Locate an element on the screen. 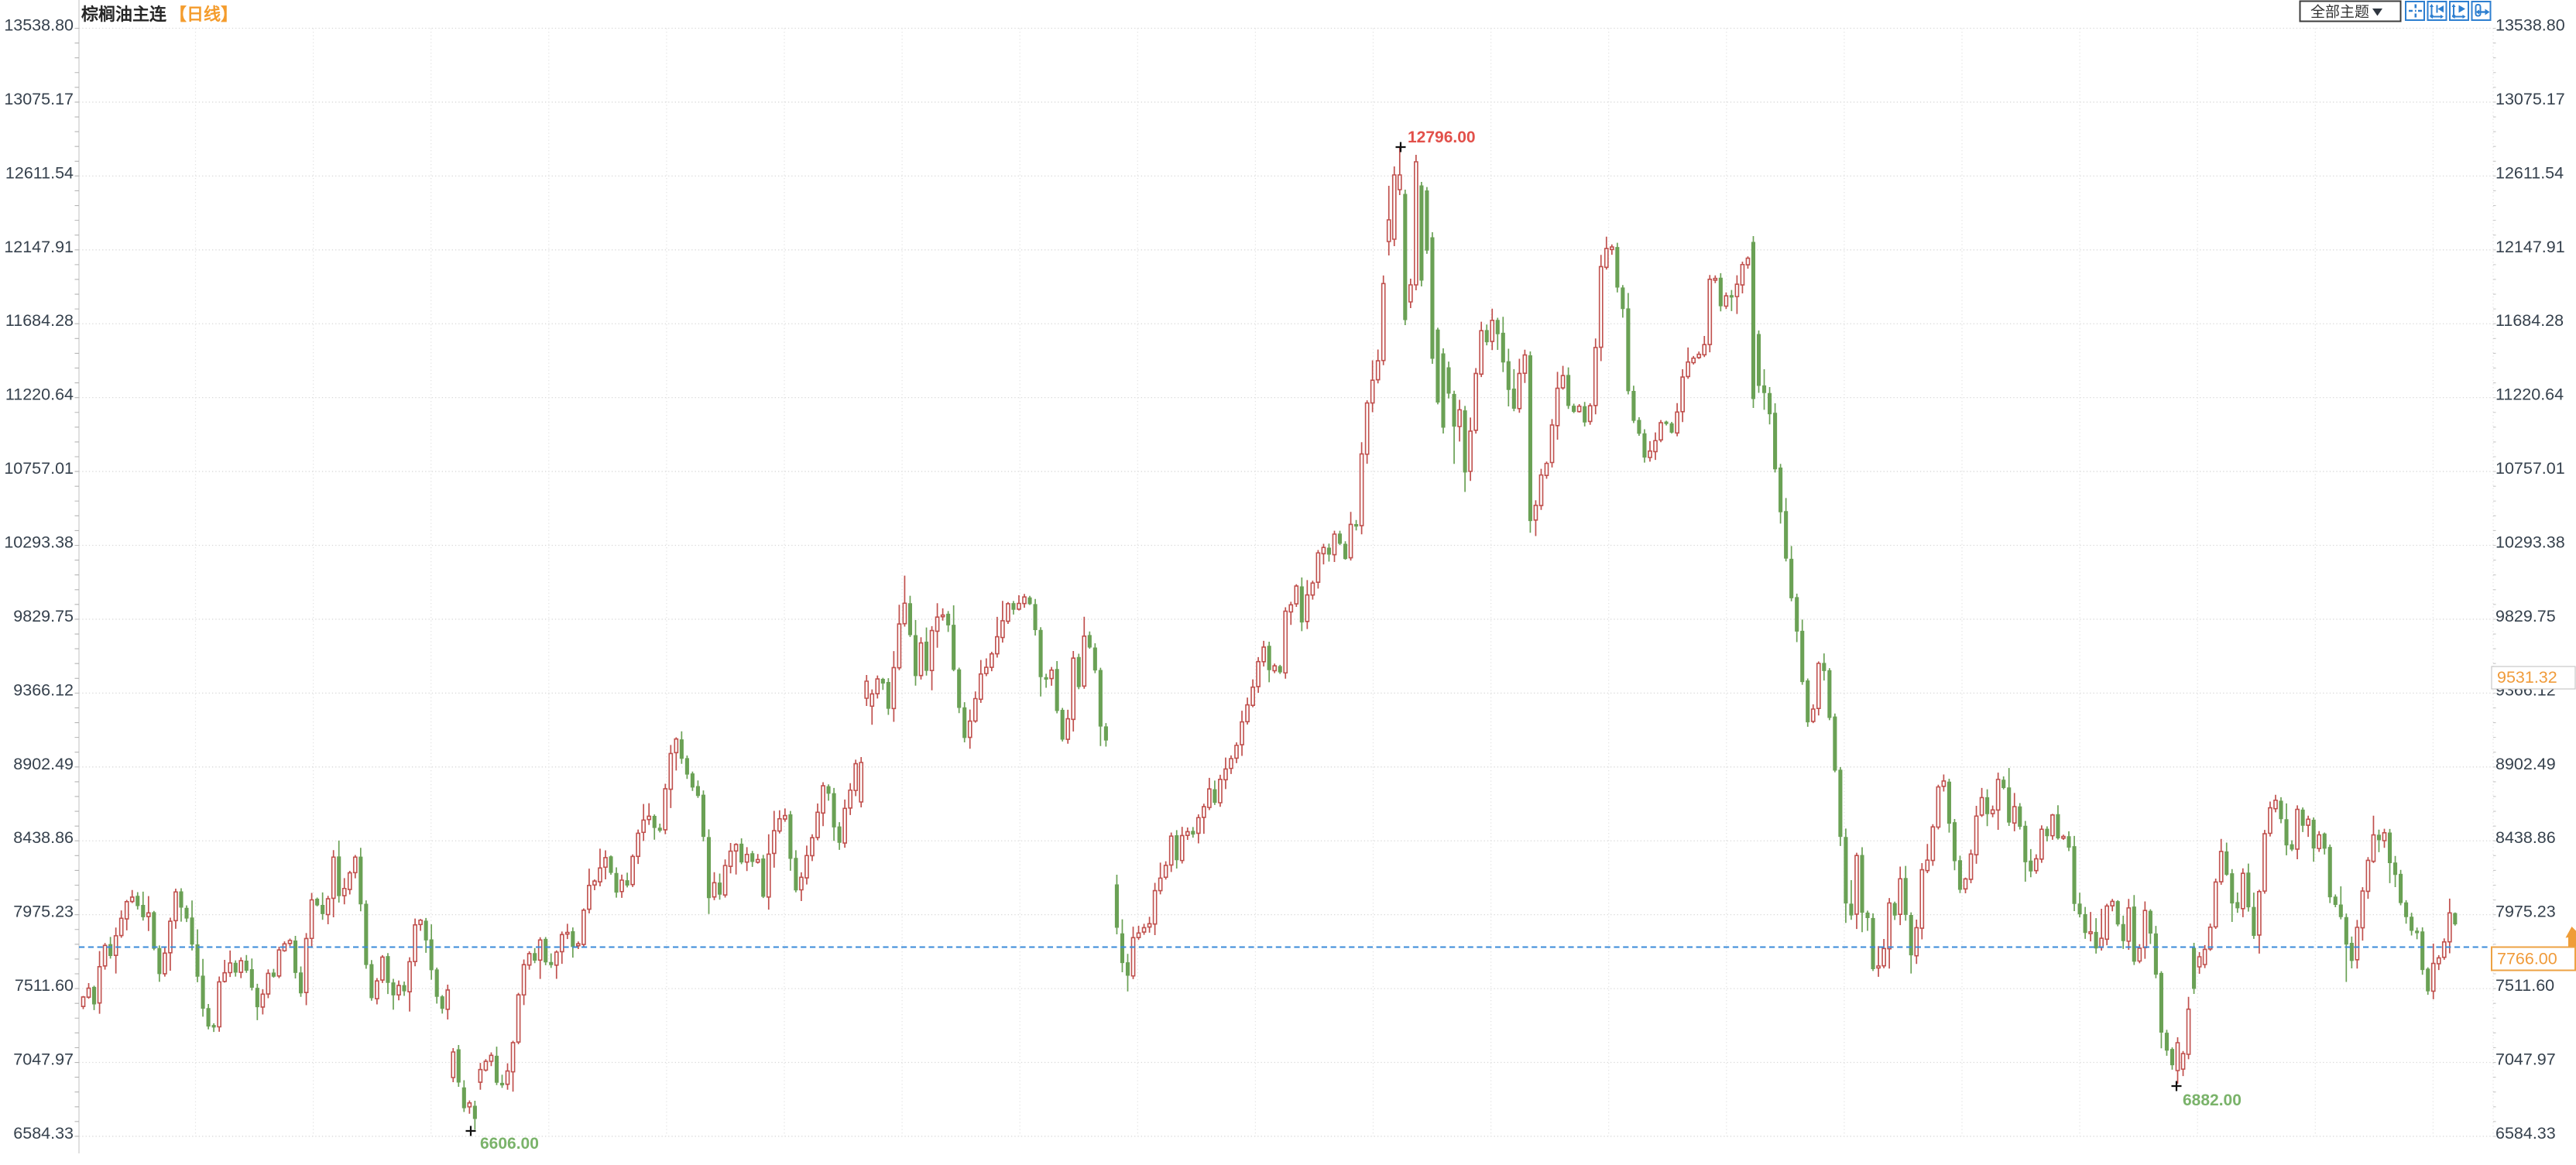 Image resolution: width=2576 pixels, height=1165 pixels. svg-text: 【日线】 is located at coordinates (204, 14).